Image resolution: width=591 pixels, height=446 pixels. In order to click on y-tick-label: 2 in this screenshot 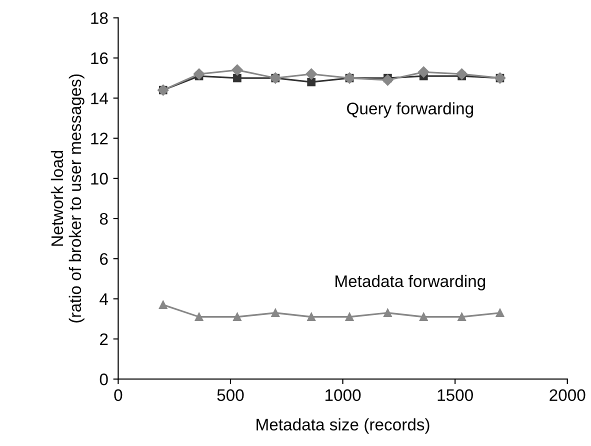, I will do `click(104, 339)`.